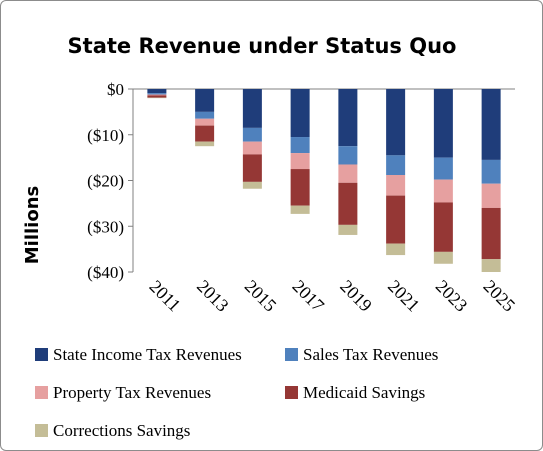 Image resolution: width=543 pixels, height=451 pixels. What do you see at coordinates (309, 296) in the screenshot?
I see `x-tick-label: 2017` at bounding box center [309, 296].